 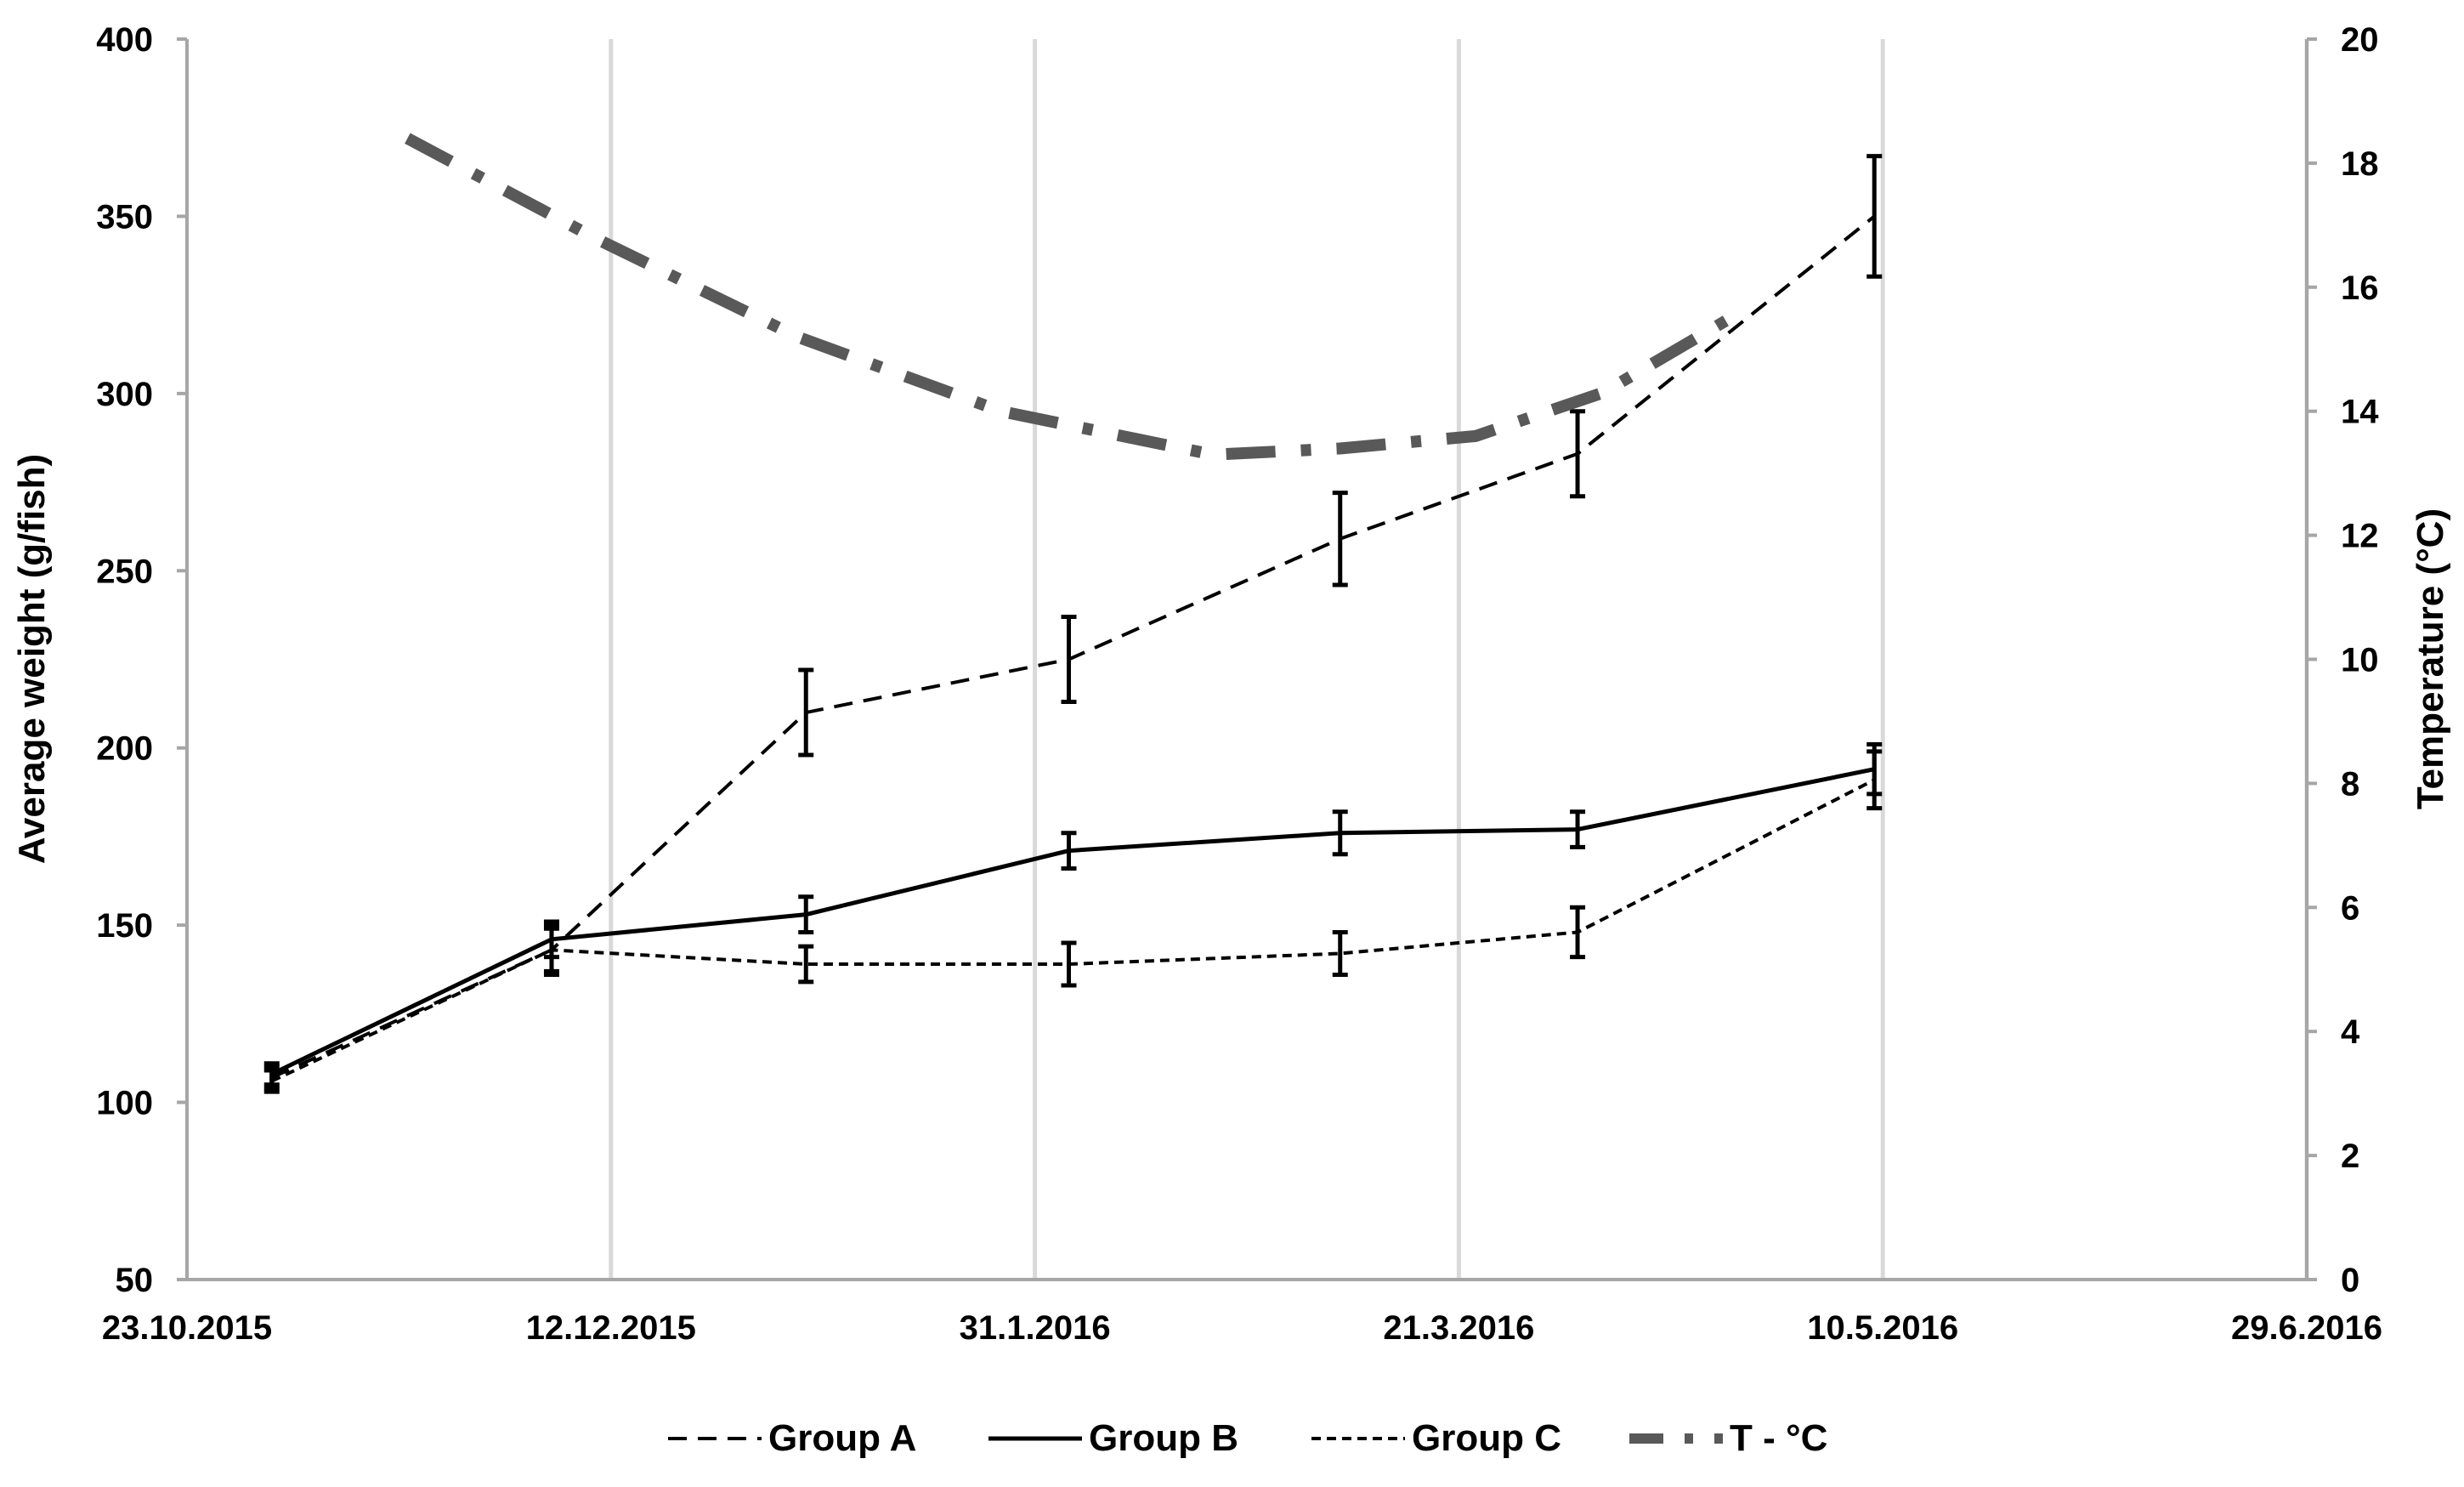 What do you see at coordinates (2360, 164) in the screenshot?
I see `y2-tick-label: 18` at bounding box center [2360, 164].